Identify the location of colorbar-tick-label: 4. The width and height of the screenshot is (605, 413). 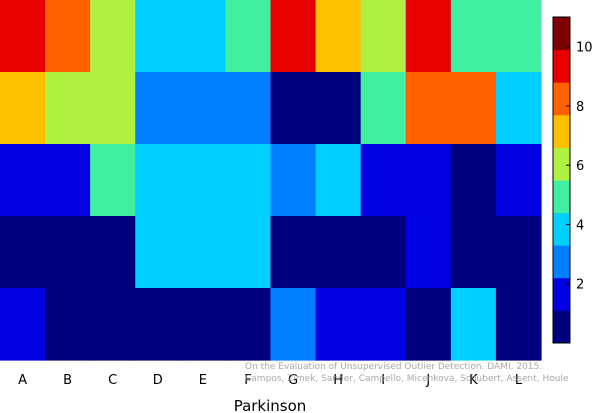
(580, 225).